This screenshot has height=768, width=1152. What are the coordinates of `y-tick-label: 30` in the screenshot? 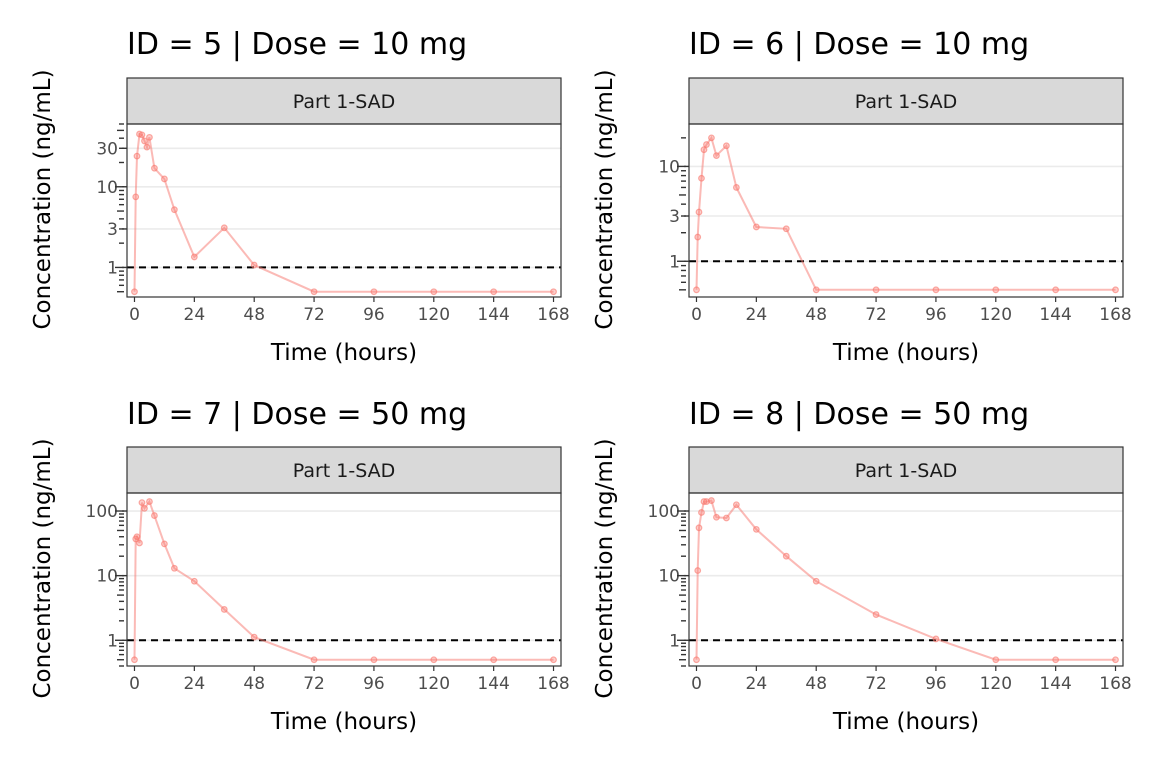 It's located at (107, 149).